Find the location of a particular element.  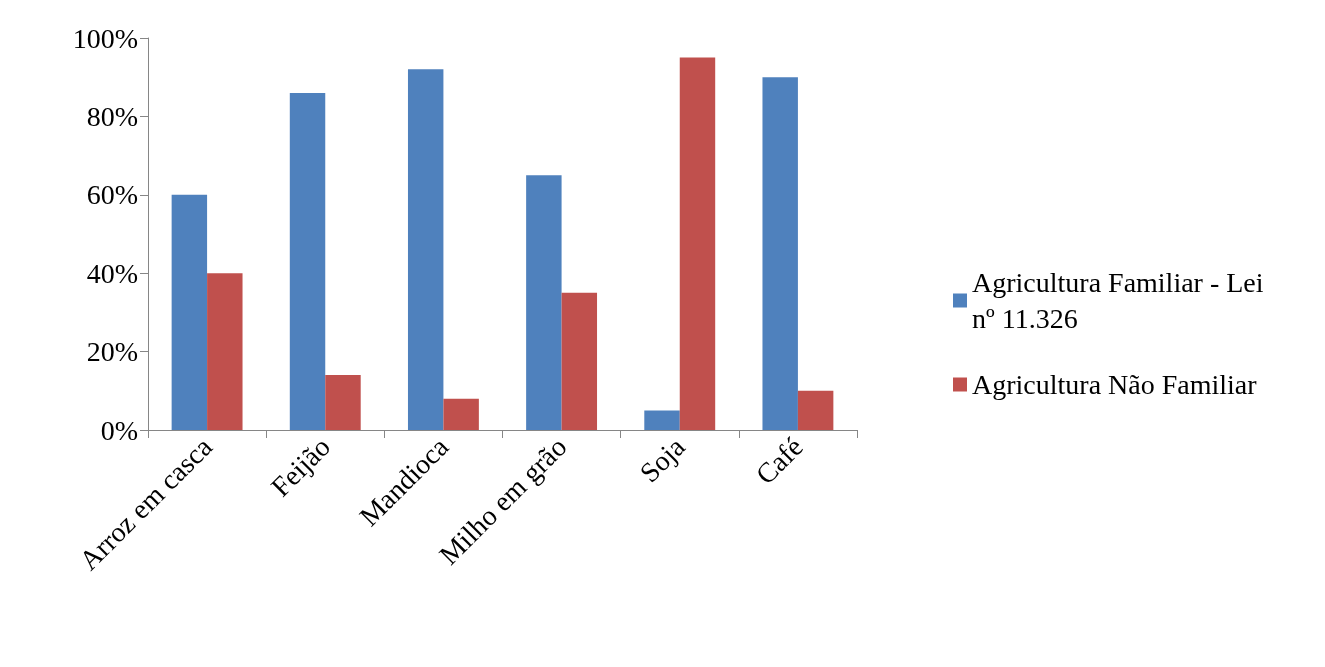

x-tick-label: Café is located at coordinates (779, 461).